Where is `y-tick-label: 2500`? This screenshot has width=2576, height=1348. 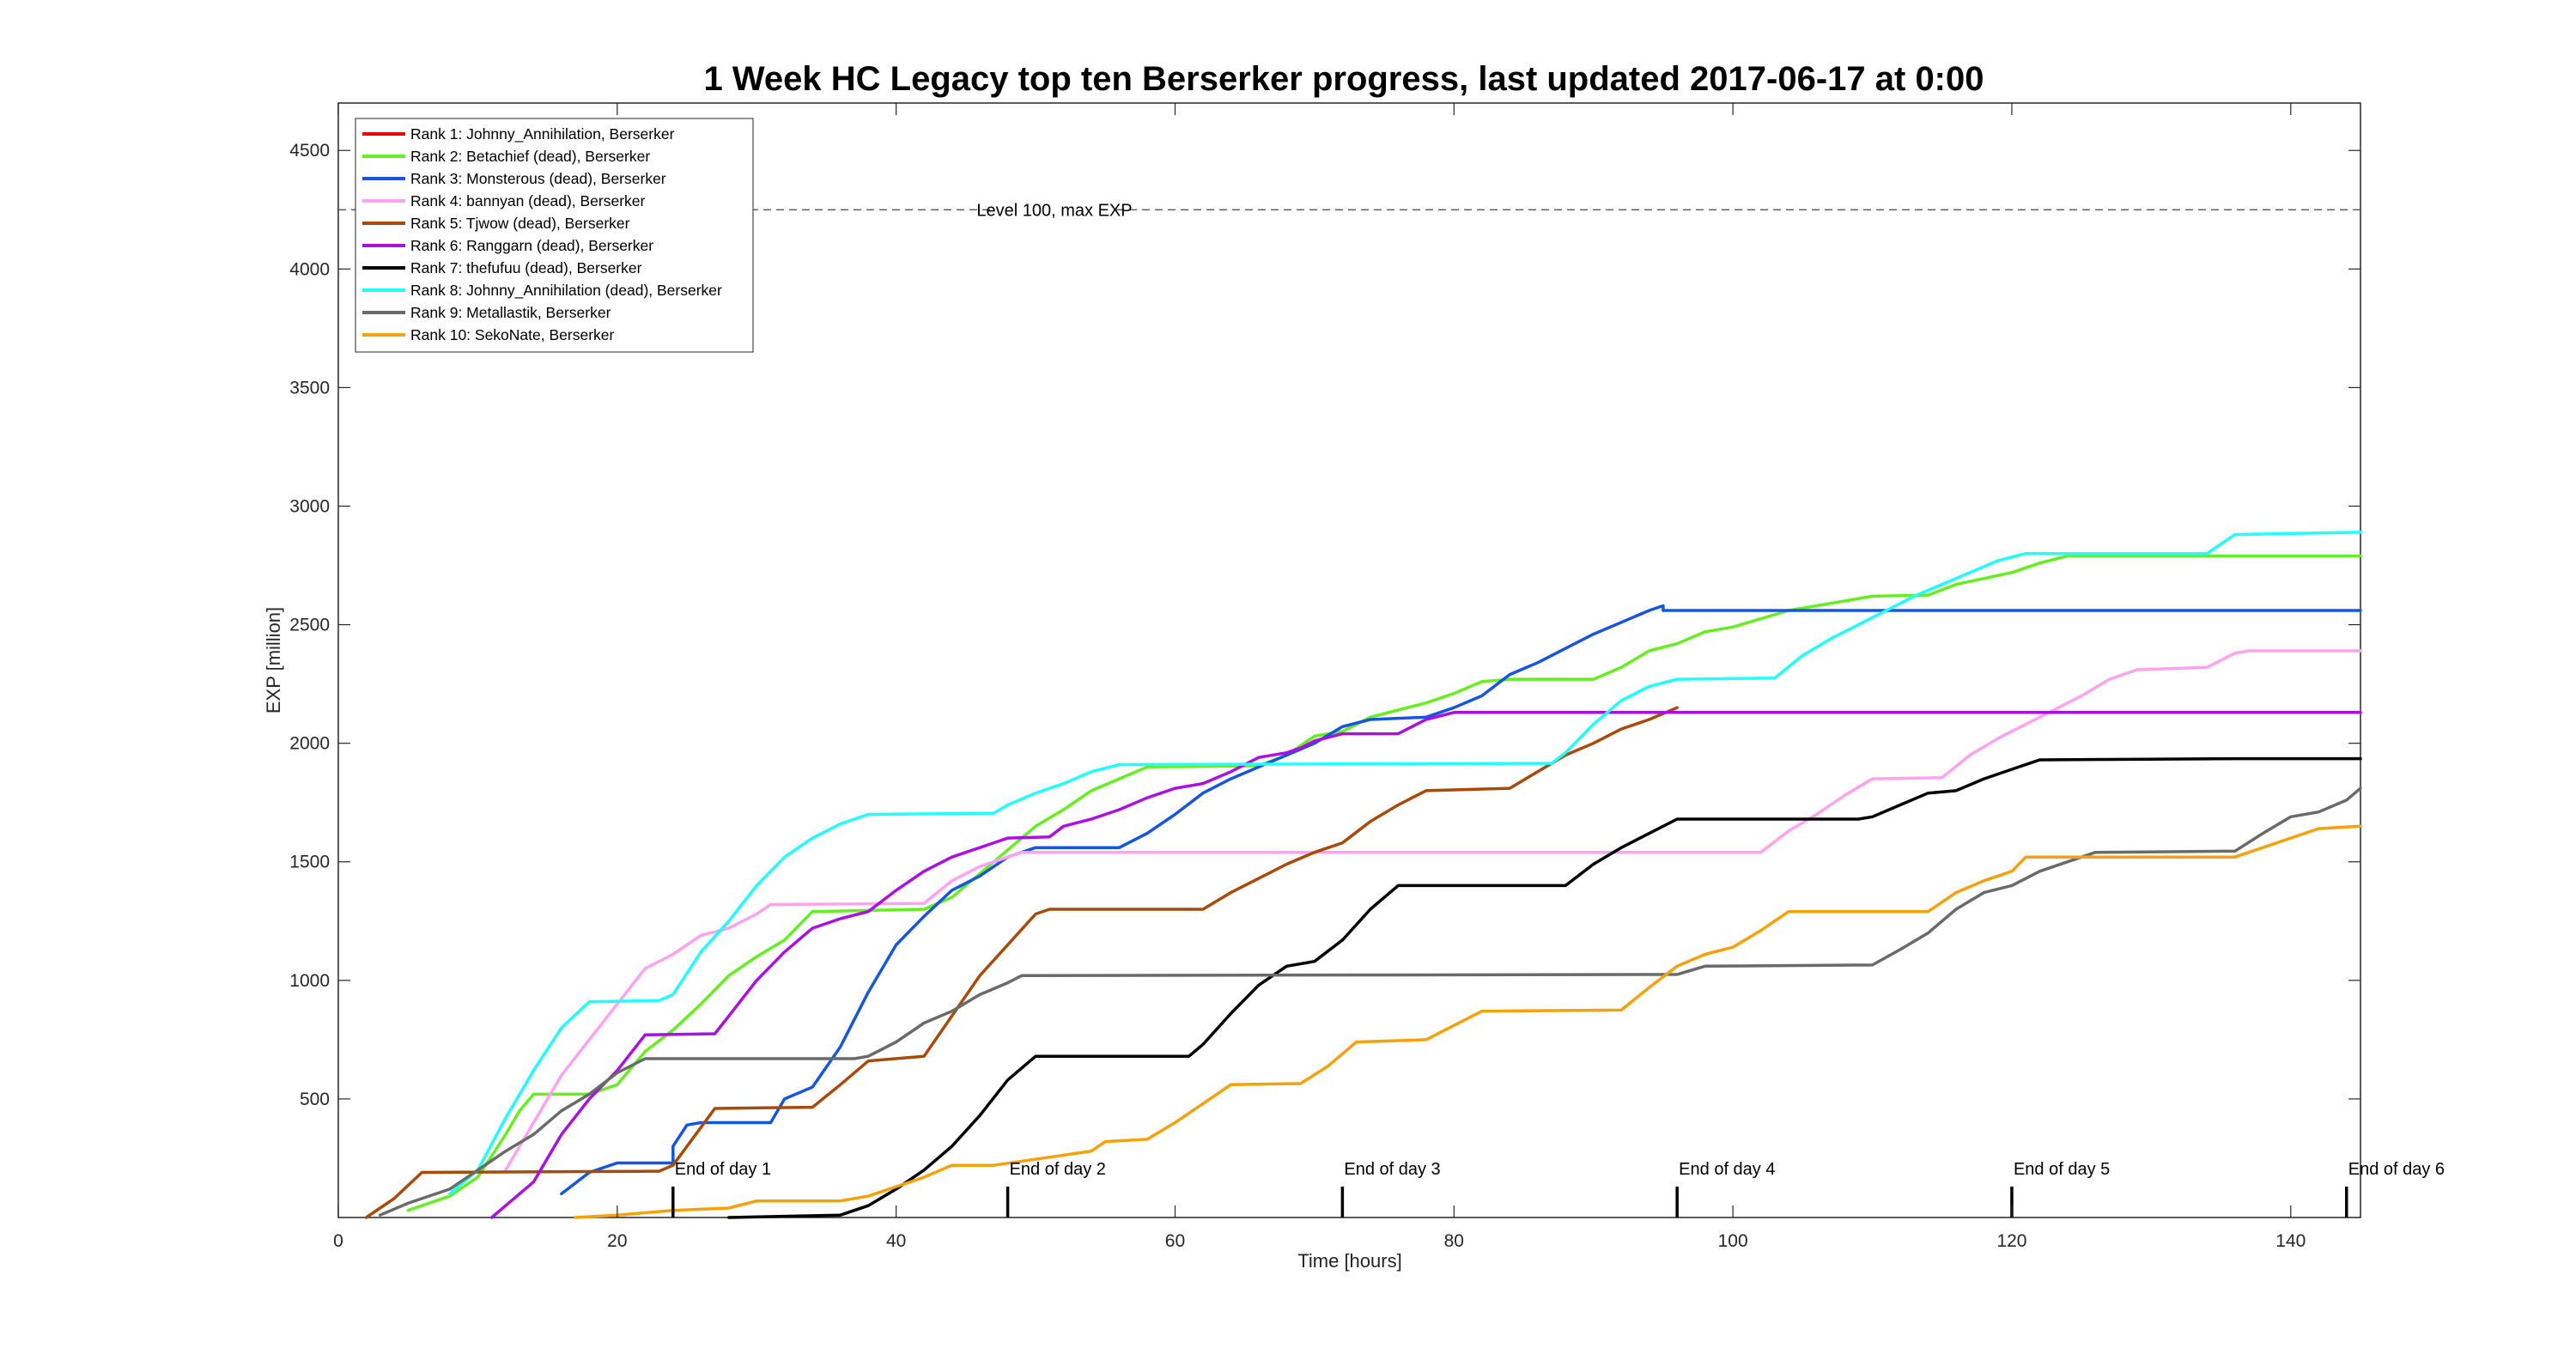 y-tick-label: 2500 is located at coordinates (310, 626).